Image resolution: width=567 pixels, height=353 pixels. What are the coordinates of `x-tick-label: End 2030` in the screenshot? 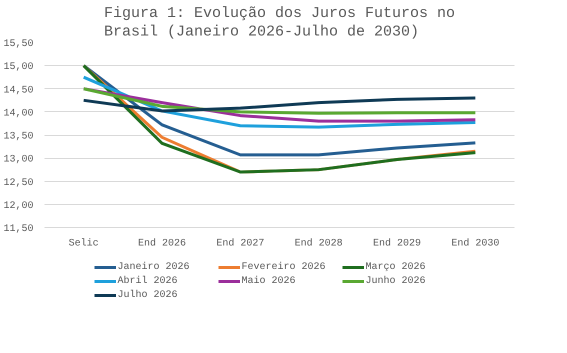 It's located at (475, 244).